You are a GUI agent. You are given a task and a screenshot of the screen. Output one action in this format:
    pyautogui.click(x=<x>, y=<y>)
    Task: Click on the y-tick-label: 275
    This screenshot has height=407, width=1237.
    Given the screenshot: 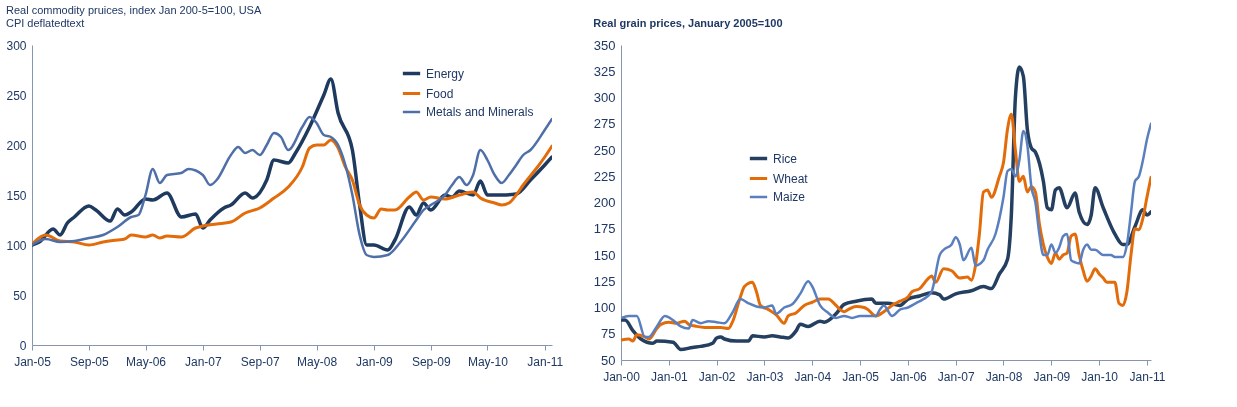 What is the action you would take?
    pyautogui.click(x=604, y=124)
    